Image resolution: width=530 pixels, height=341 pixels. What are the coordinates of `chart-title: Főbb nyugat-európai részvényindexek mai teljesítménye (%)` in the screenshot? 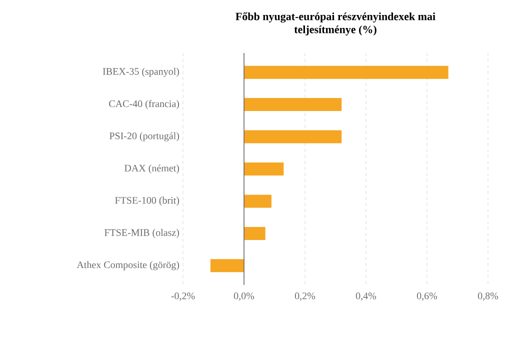 It's located at (336, 24).